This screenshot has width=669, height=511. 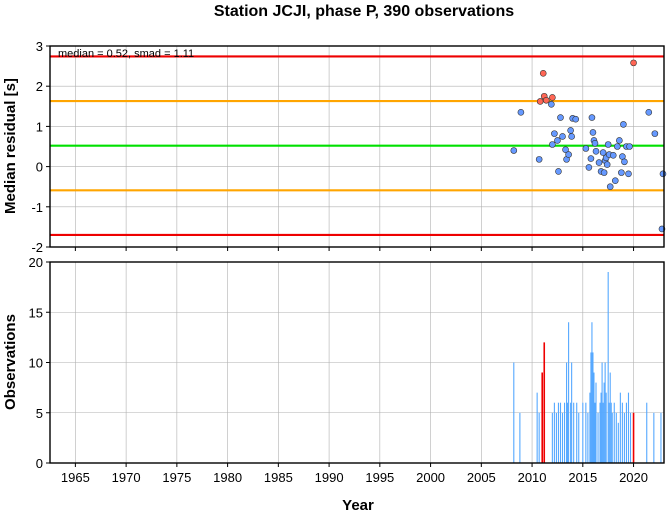 What do you see at coordinates (39, 413) in the screenshot?
I see `y-tick-label: 5` at bounding box center [39, 413].